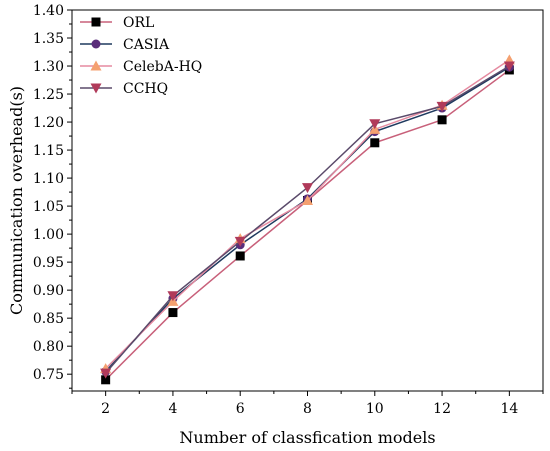 The image size is (550, 451). What do you see at coordinates (48, 291) in the screenshot?
I see `y-tick-label: 0.90` at bounding box center [48, 291].